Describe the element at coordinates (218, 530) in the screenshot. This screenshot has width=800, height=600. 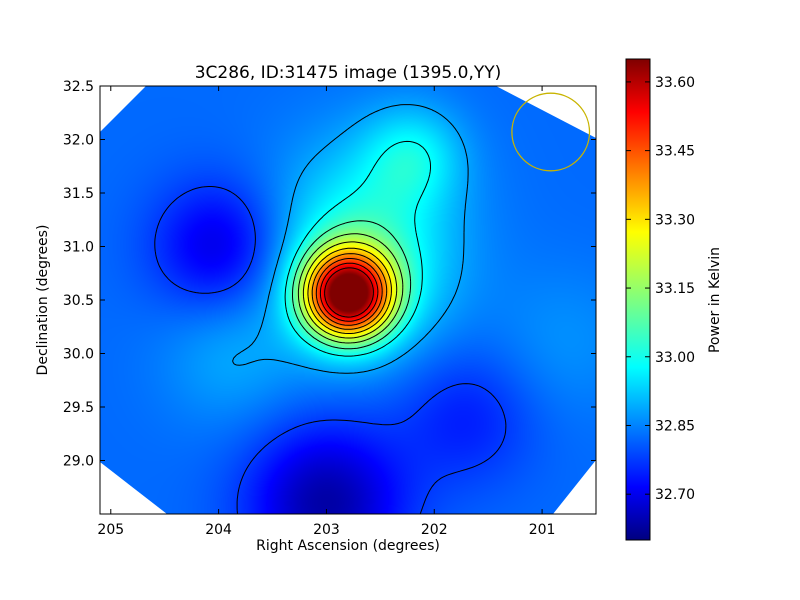
I see `x-tick-label-1: 204` at that location.